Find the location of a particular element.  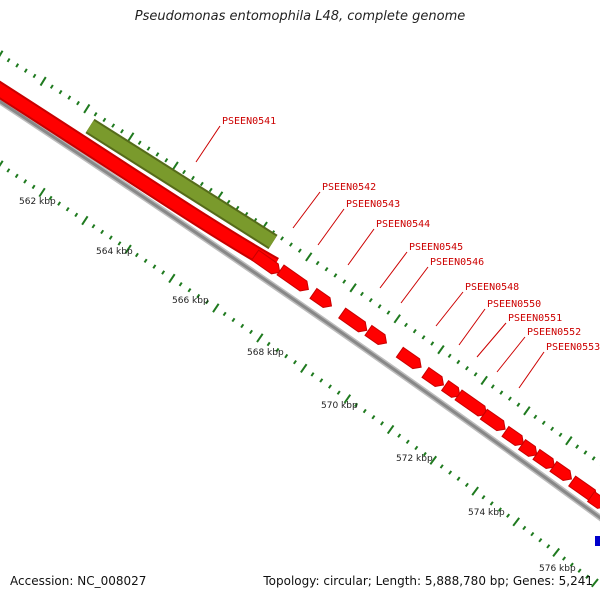

axis-label: 566 kbp is located at coordinates (190, 301).